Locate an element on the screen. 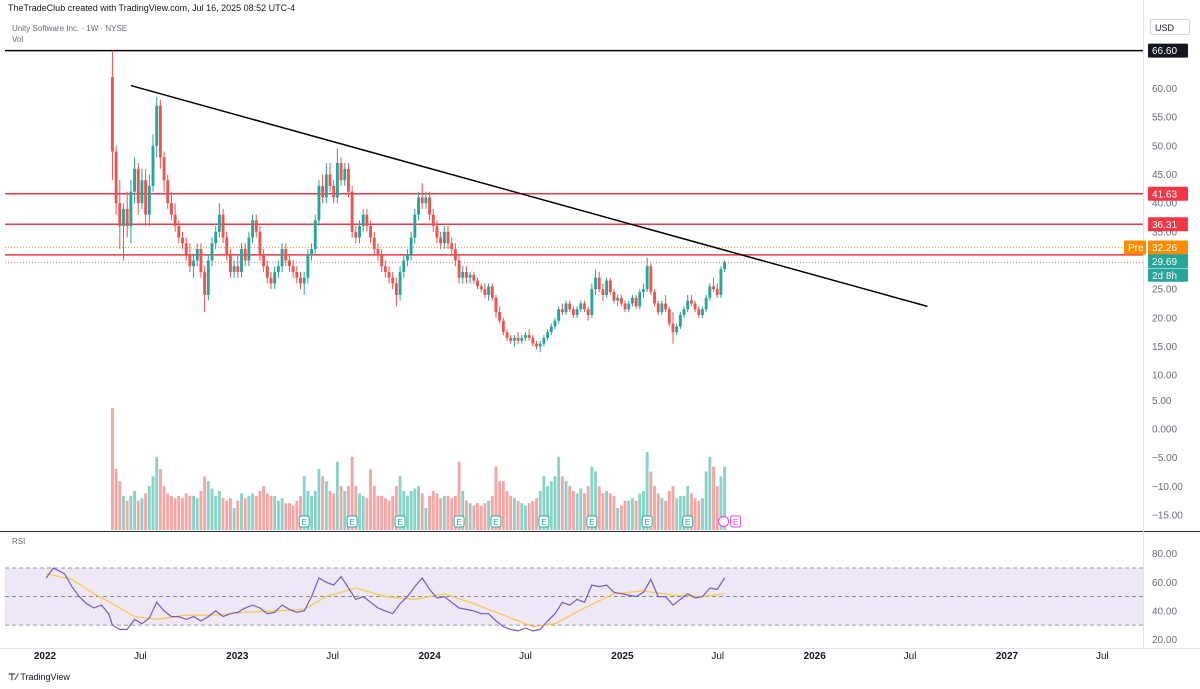 This screenshot has width=1200, height=689. rsi-line is located at coordinates (385, 599).